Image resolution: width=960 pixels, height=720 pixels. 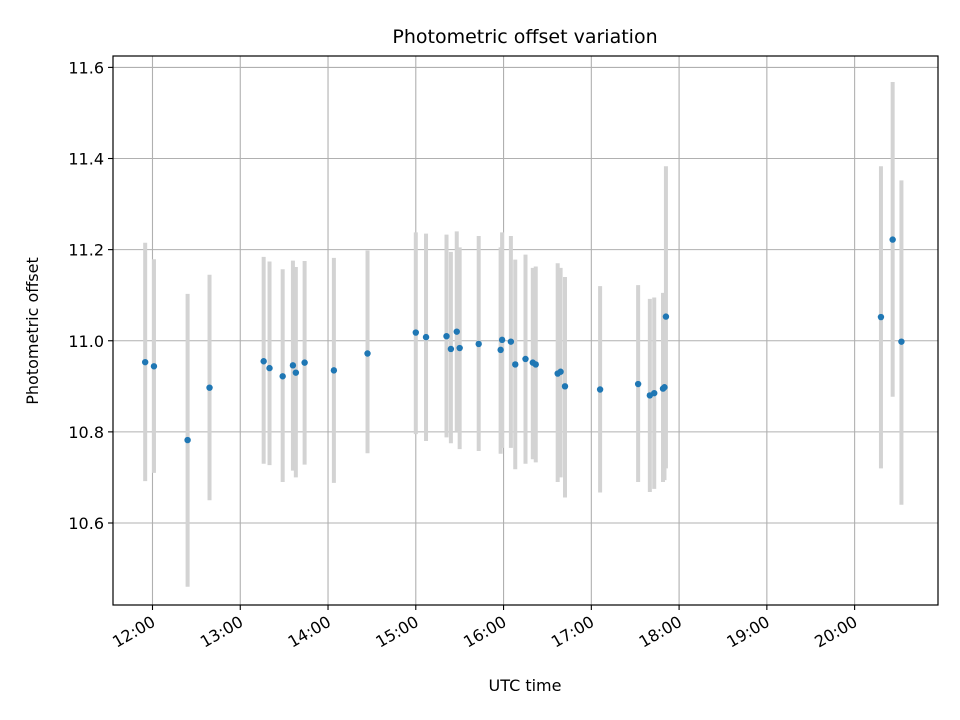 What do you see at coordinates (86, 67) in the screenshot?
I see `y-tick-label: 11.6` at bounding box center [86, 67].